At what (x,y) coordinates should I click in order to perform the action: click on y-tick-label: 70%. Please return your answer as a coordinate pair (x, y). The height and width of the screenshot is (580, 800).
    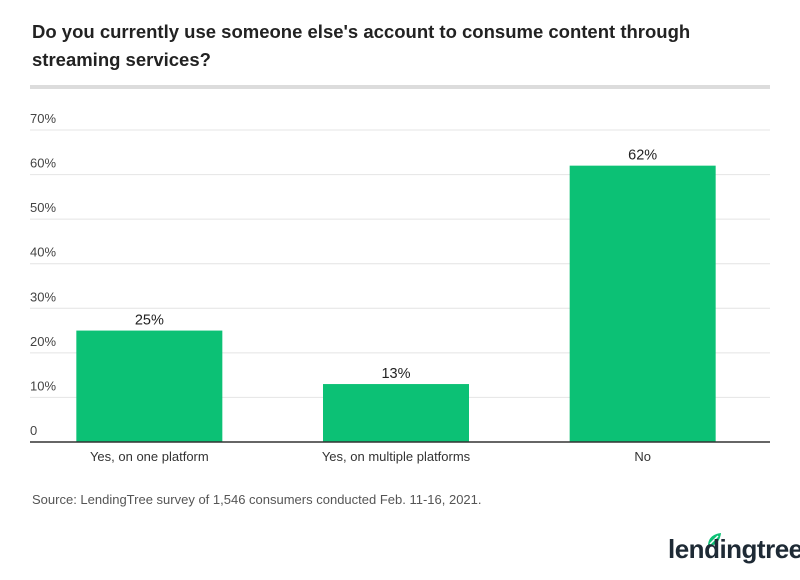
    Looking at the image, I should click on (43, 118).